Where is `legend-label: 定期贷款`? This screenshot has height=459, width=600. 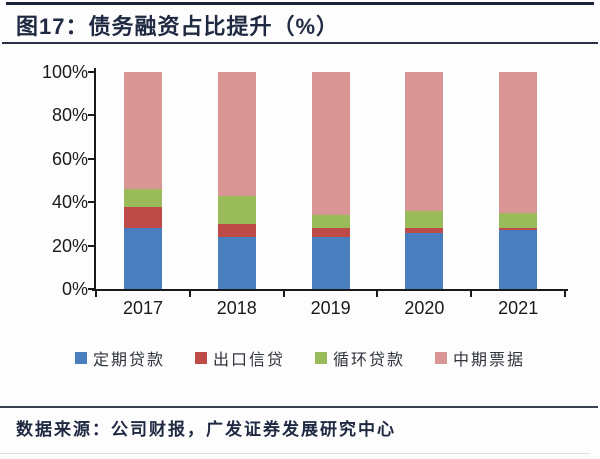
legend-label: 定期贷款 is located at coordinates (128, 360).